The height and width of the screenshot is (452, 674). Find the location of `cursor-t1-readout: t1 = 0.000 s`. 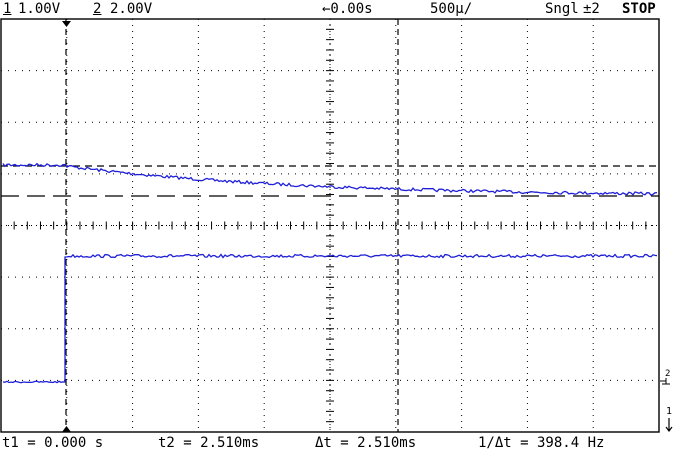

cursor-t1-readout: t1 = 0.000 s is located at coordinates (53, 443).